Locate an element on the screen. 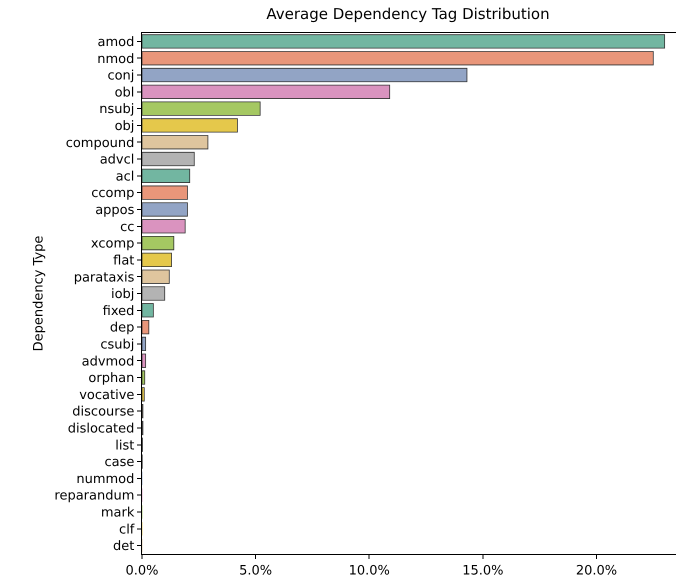 Image resolution: width=680 pixels, height=583 pixels. y-tick-label: nsubj is located at coordinates (116, 110).